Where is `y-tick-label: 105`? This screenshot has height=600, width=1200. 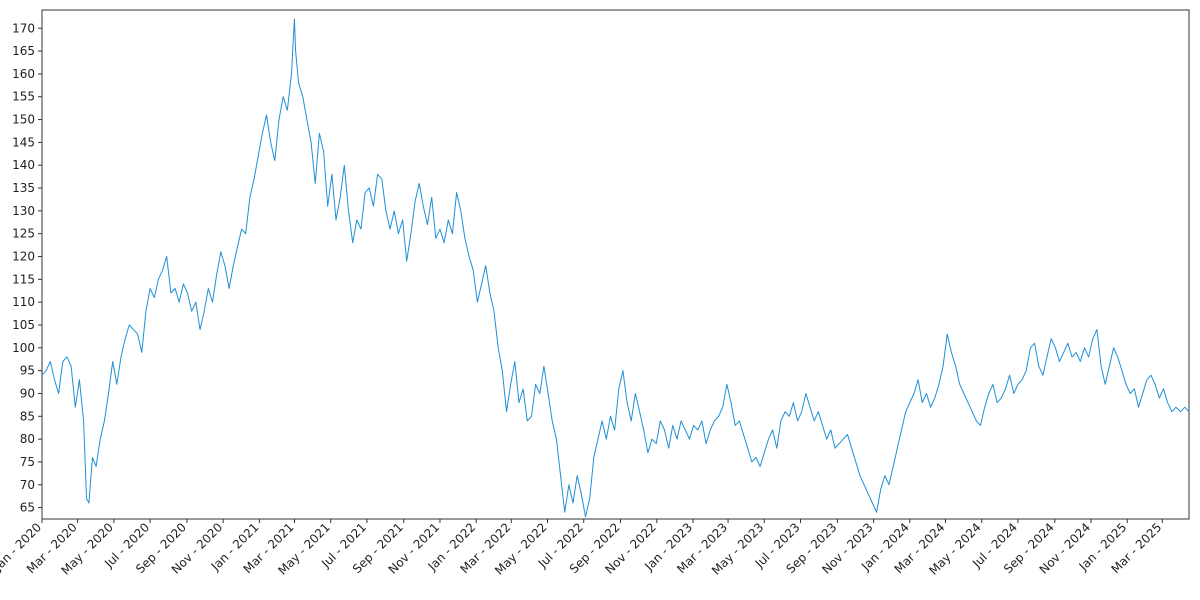
y-tick-label: 105 is located at coordinates (23, 325).